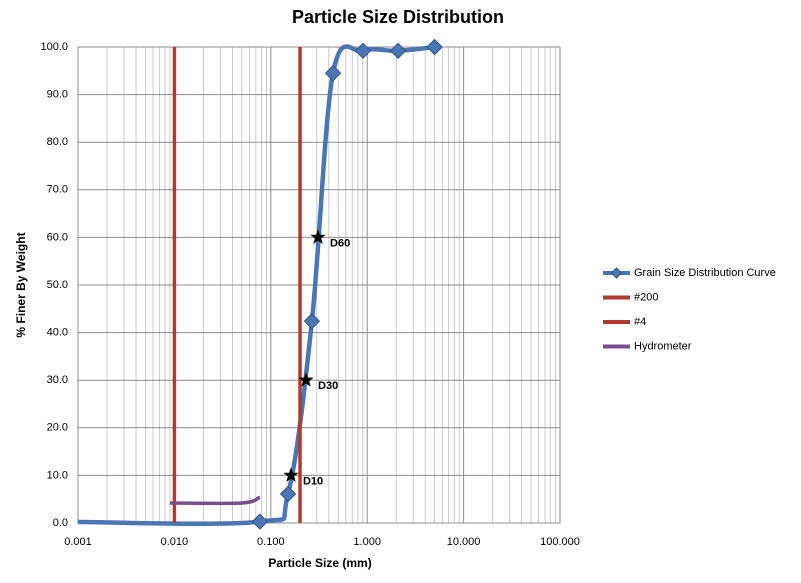 The width and height of the screenshot is (801, 583). Describe the element at coordinates (57, 237) in the screenshot. I see `y-tick-label: 60.0` at that location.